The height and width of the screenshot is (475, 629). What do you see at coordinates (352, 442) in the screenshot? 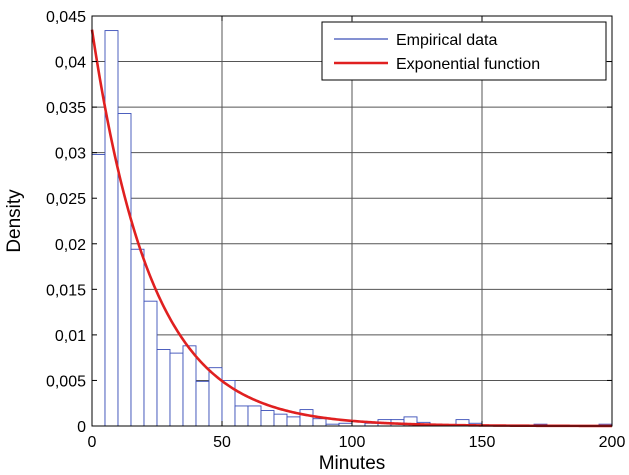
I see `x-tick-label: 100` at bounding box center [352, 442].